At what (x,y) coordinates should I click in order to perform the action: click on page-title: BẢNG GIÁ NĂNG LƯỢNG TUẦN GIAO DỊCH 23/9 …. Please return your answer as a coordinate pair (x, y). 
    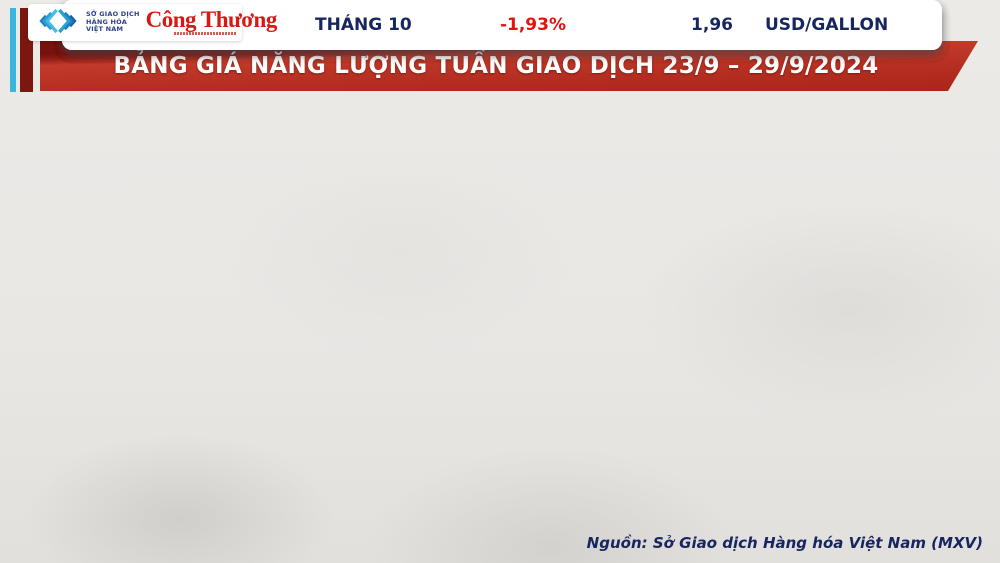
    Looking at the image, I should click on (496, 66).